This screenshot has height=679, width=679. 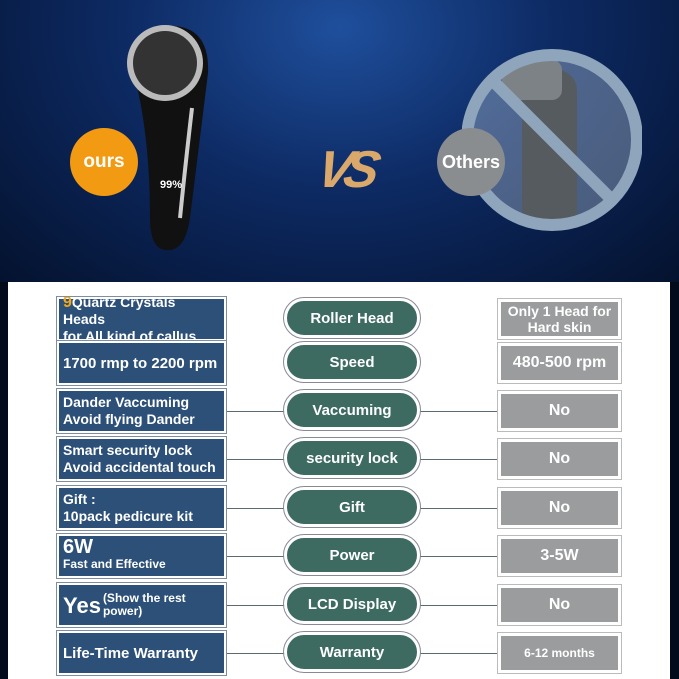 I want to click on ours-spec-box: 1700 rmp to 2200 rpm, so click(x=141, y=363).